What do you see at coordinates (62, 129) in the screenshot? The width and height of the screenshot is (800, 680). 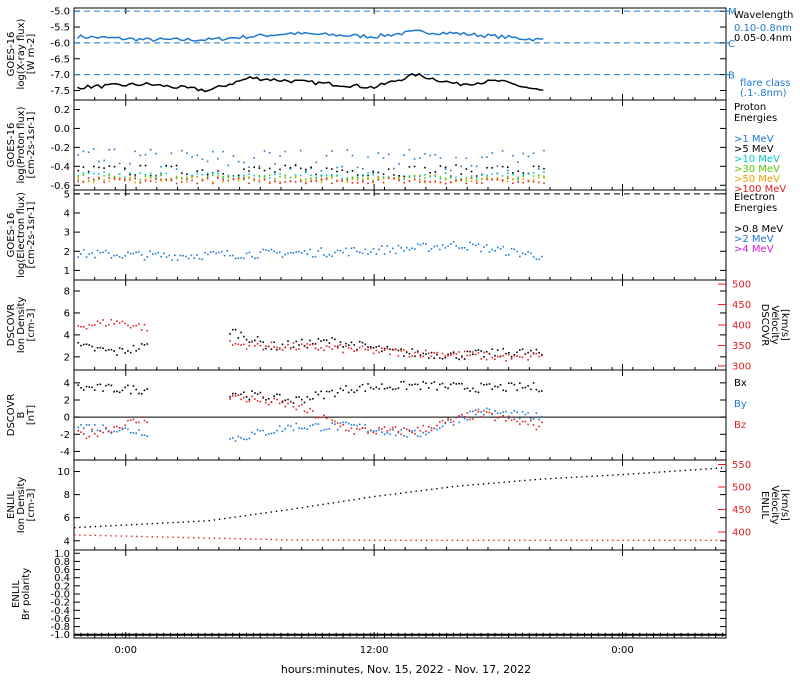 I see `y-tick-label: 0.0` at bounding box center [62, 129].